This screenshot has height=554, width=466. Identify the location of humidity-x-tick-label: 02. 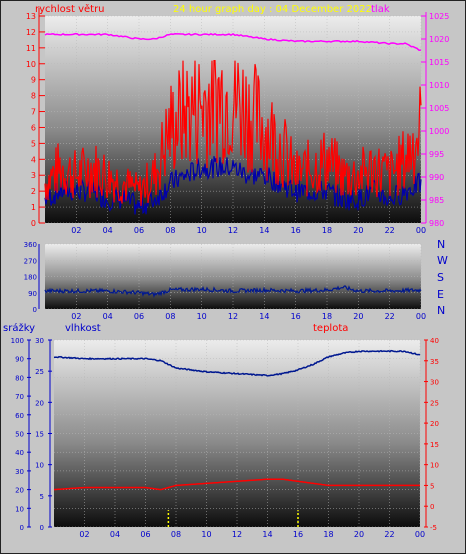
(84, 534).